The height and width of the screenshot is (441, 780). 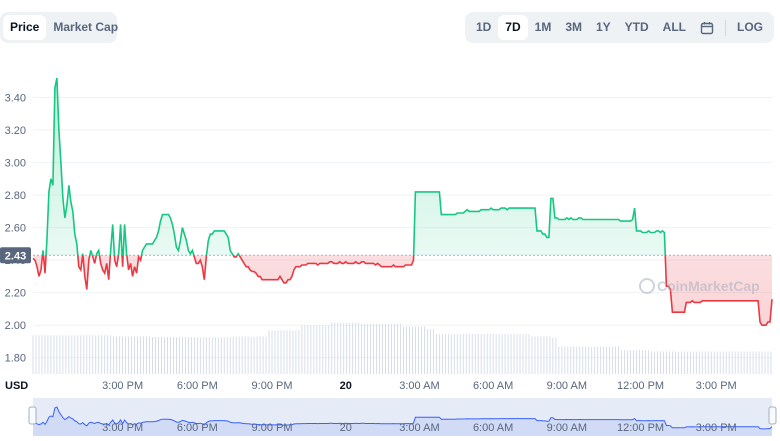 I want to click on x-tick-label: 6:00 PM, so click(x=197, y=386).